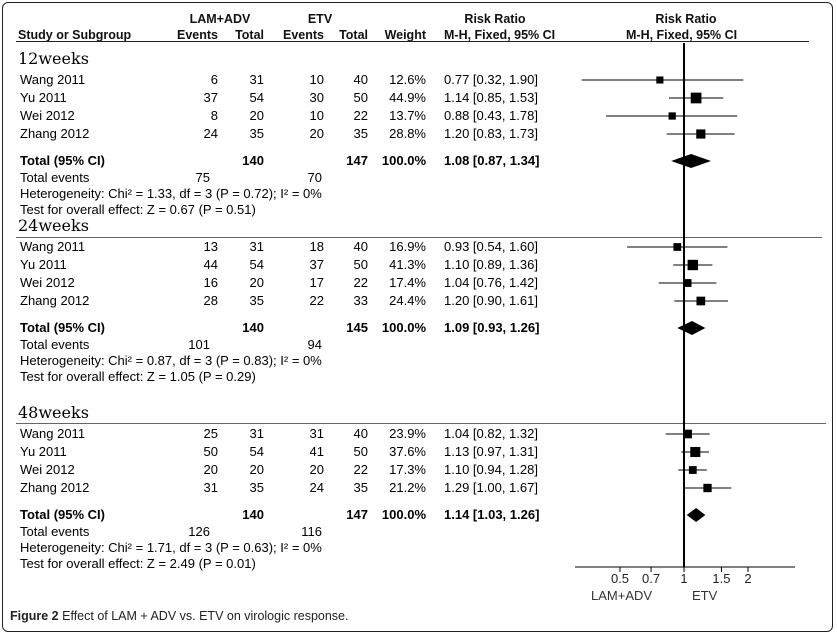 The image size is (837, 636). I want to click on study-ci: 0.93 [0.54, 1.60], so click(491, 246).